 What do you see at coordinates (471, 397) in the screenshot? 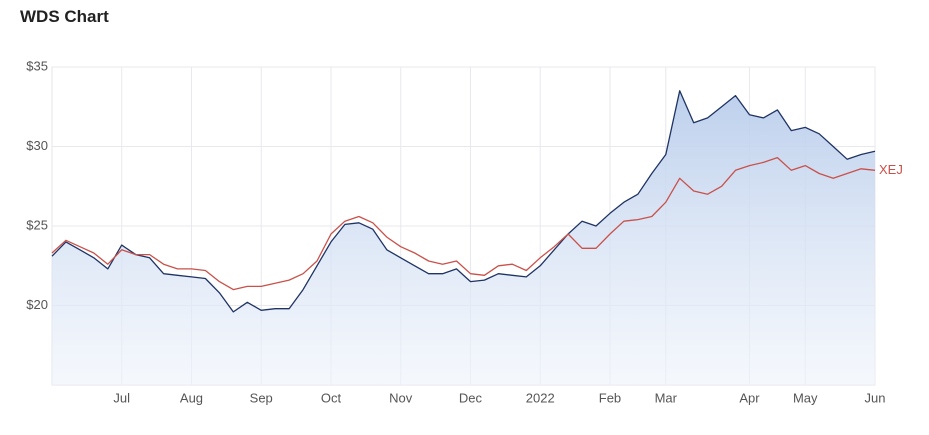
I see `x-tick-label: Dec` at bounding box center [471, 397].